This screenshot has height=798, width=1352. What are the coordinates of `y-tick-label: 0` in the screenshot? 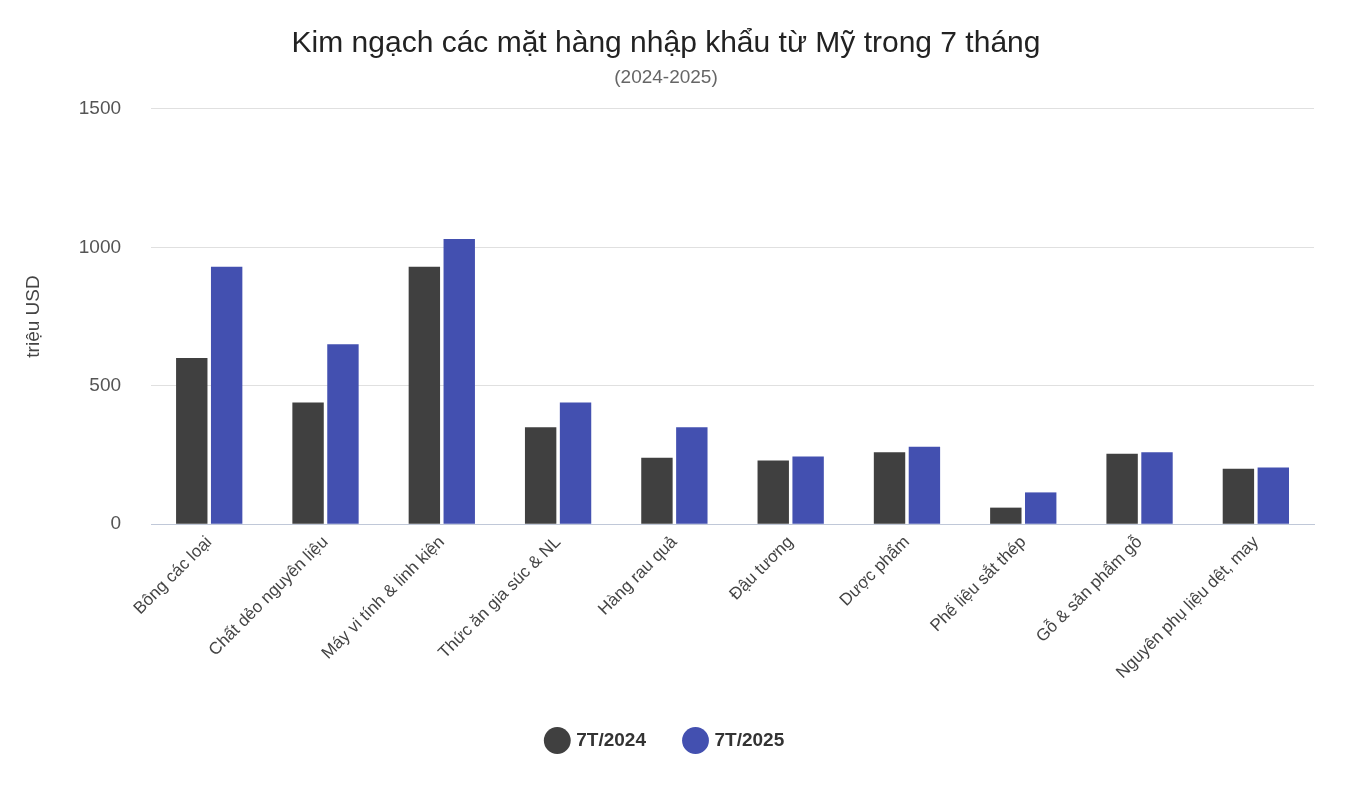 It's located at (116, 523).